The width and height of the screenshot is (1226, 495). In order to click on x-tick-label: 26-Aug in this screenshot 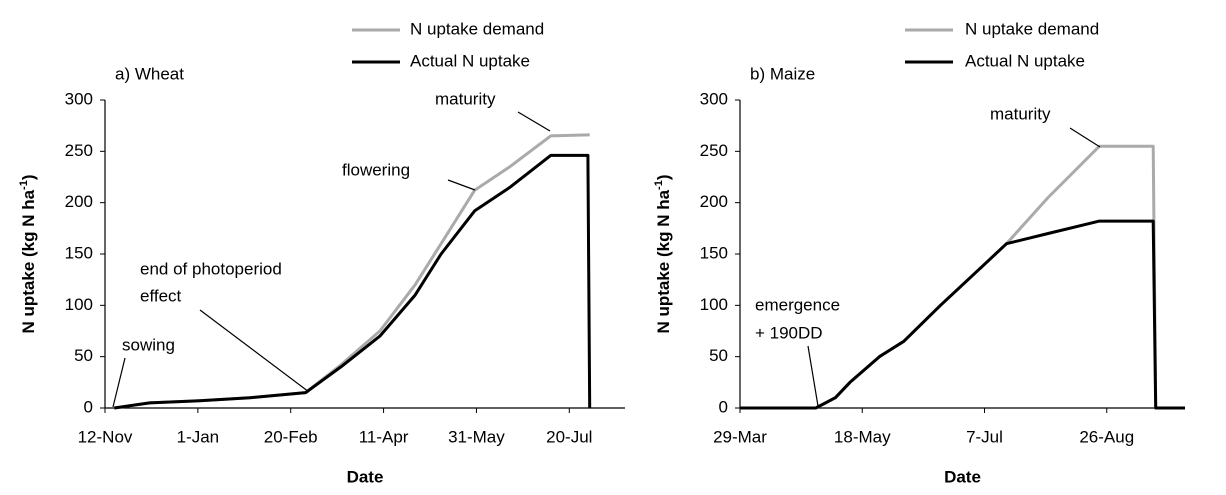, I will do `click(1106, 436)`.